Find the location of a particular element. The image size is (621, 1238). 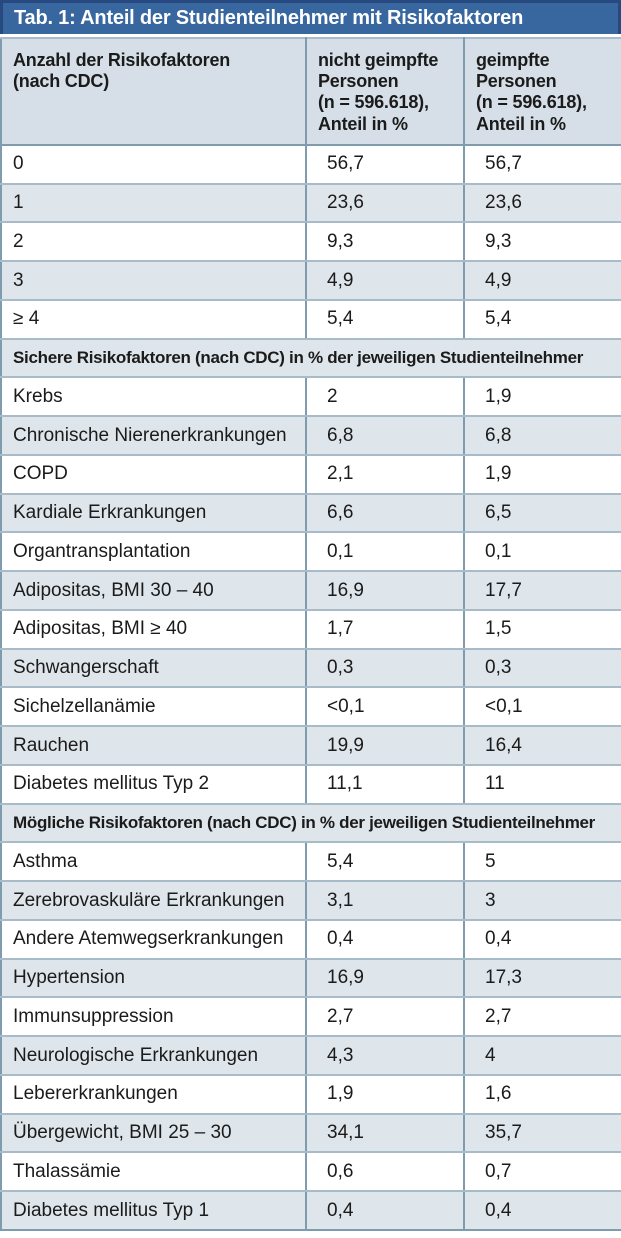

table-row: Andere Atemwegserkrankungen 0,4 0,4 is located at coordinates (311, 939).